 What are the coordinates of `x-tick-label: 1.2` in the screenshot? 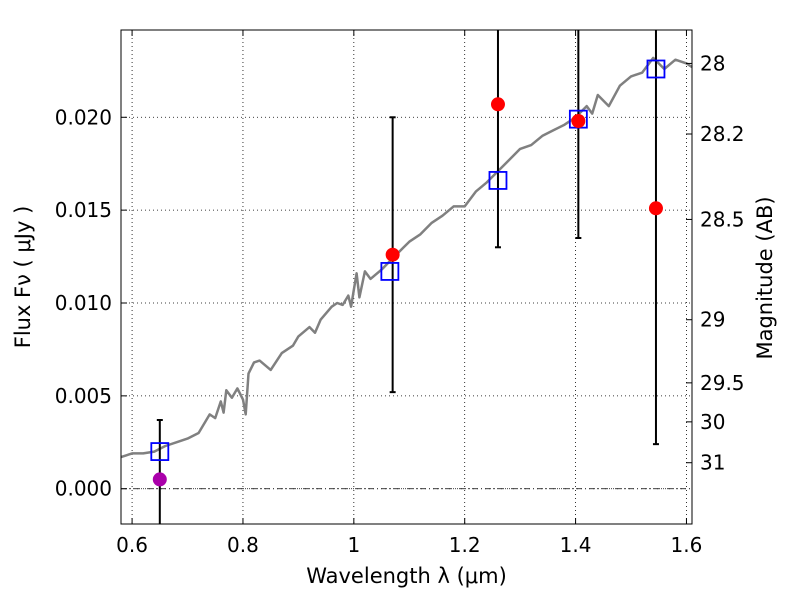 It's located at (465, 545).